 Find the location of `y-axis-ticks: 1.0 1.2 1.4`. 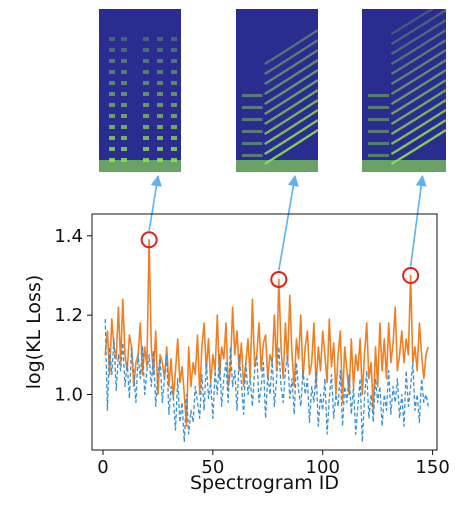

y-axis-ticks: 1.0 1.2 1.4 is located at coordinates (73, 315).